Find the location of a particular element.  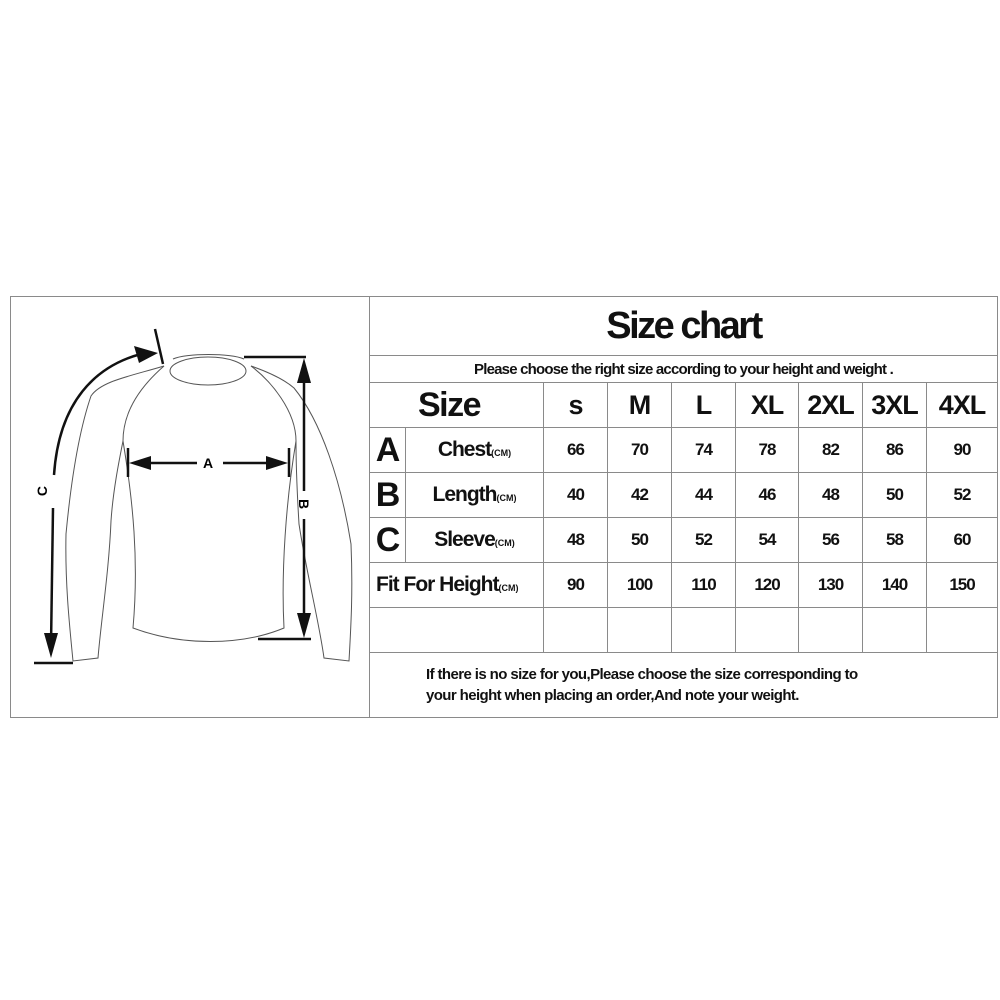

shirt-collar is located at coordinates (208, 371).